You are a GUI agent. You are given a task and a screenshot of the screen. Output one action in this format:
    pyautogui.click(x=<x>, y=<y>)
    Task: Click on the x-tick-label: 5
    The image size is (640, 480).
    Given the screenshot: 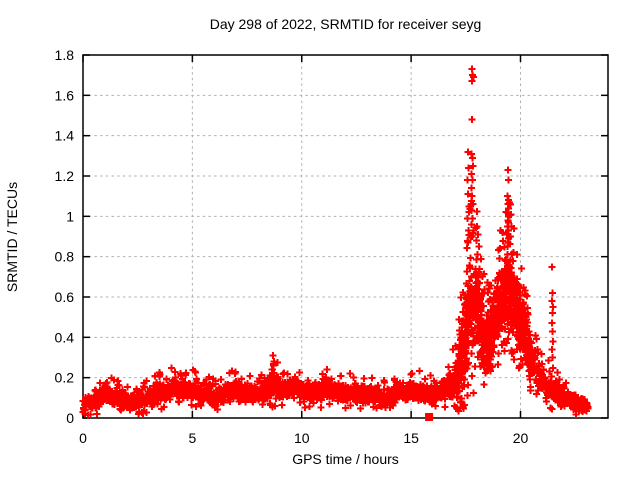 What is the action you would take?
    pyautogui.click(x=192, y=438)
    